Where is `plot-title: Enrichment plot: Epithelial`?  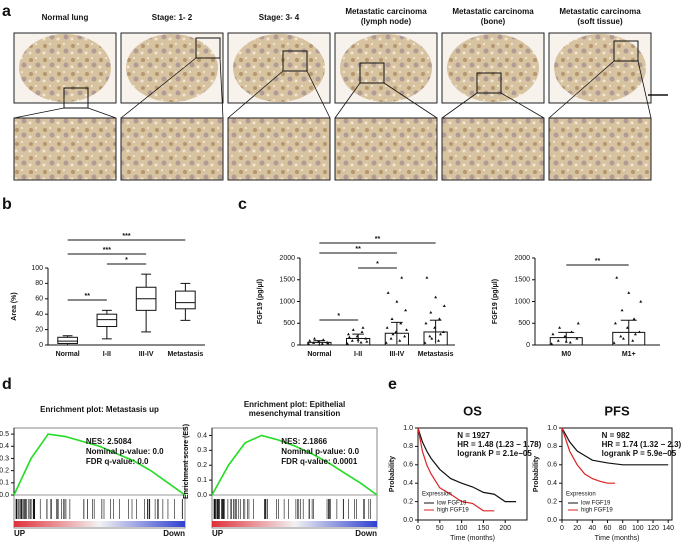 plot-title: Enrichment plot: Epithelial is located at coordinates (294, 404).